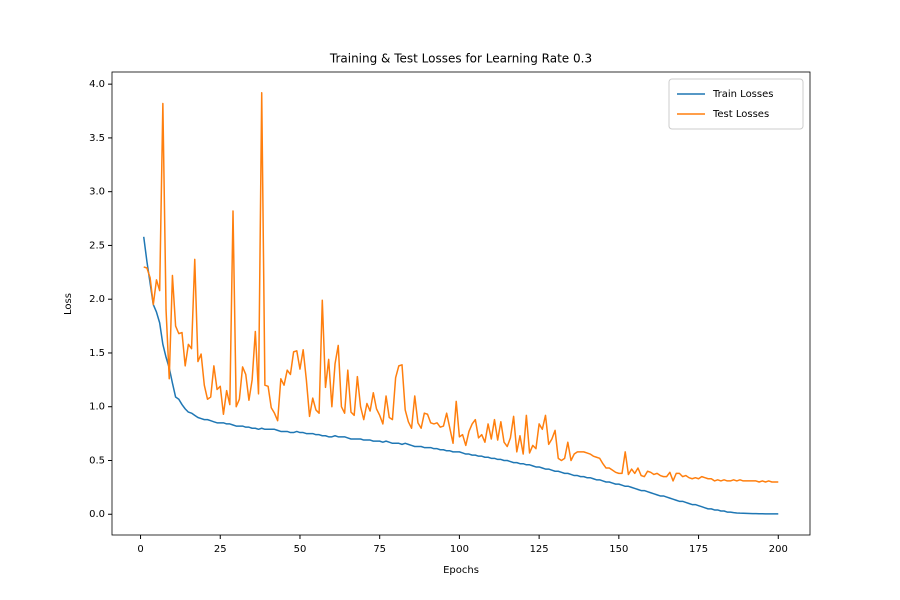 The width and height of the screenshot is (900, 600). Describe the element at coordinates (97, 299) in the screenshot. I see `y-tick-label: 2.0` at that location.